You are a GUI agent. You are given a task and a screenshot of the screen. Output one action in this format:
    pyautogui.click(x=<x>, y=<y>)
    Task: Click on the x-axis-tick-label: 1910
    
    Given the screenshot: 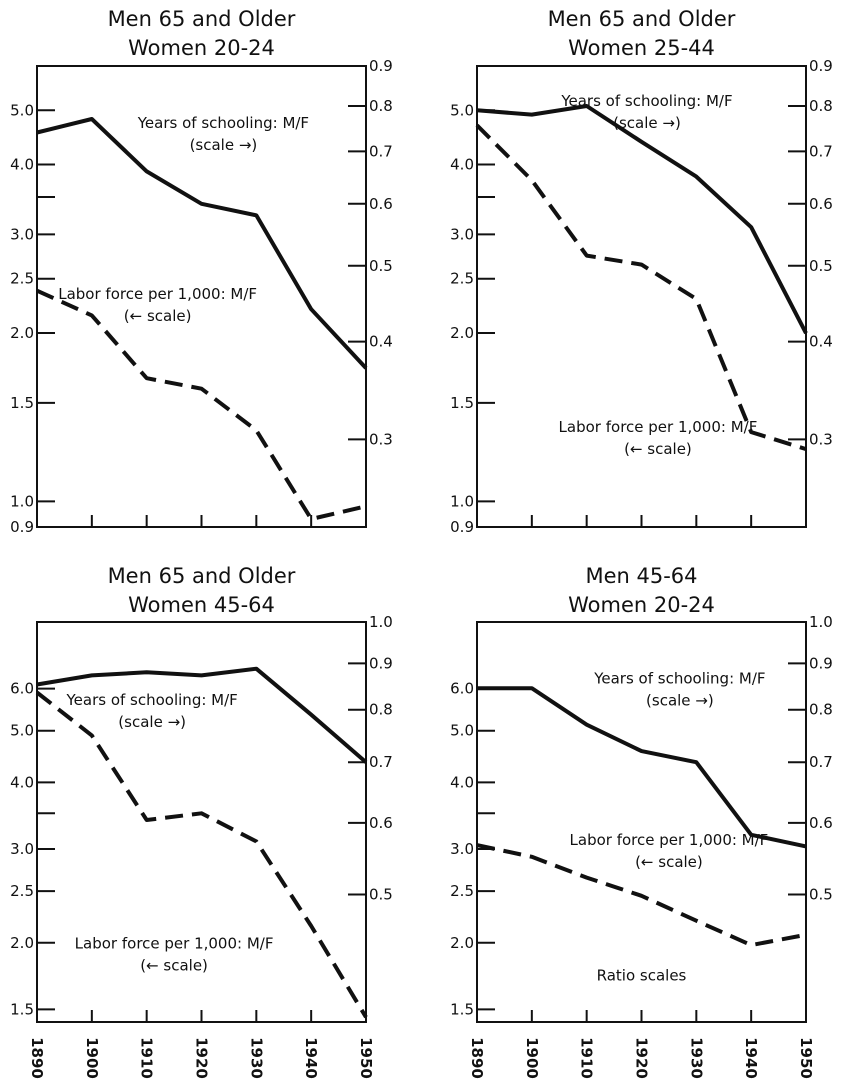 What is the action you would take?
    pyautogui.click(x=147, y=1058)
    